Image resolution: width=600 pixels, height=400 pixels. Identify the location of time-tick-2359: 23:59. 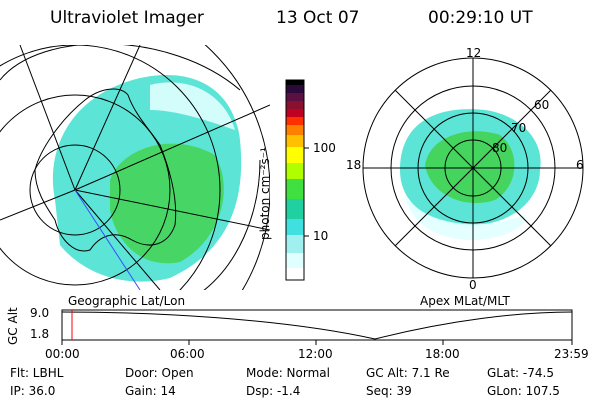
(571, 354).